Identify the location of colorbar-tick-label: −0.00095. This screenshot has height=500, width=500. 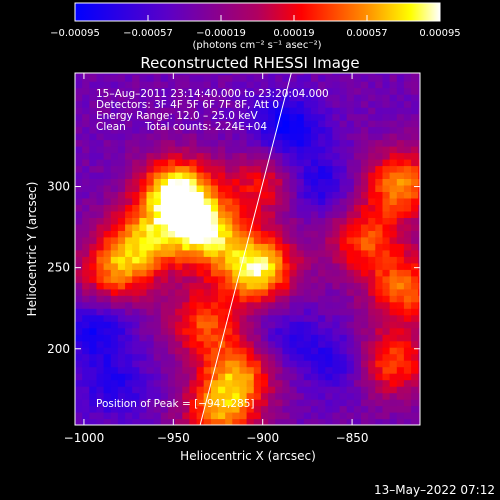
(75, 33).